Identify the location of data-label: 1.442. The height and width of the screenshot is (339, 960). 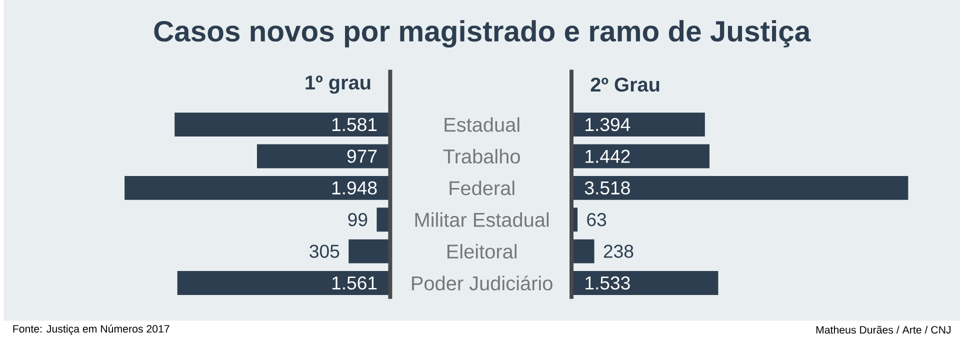
(608, 156).